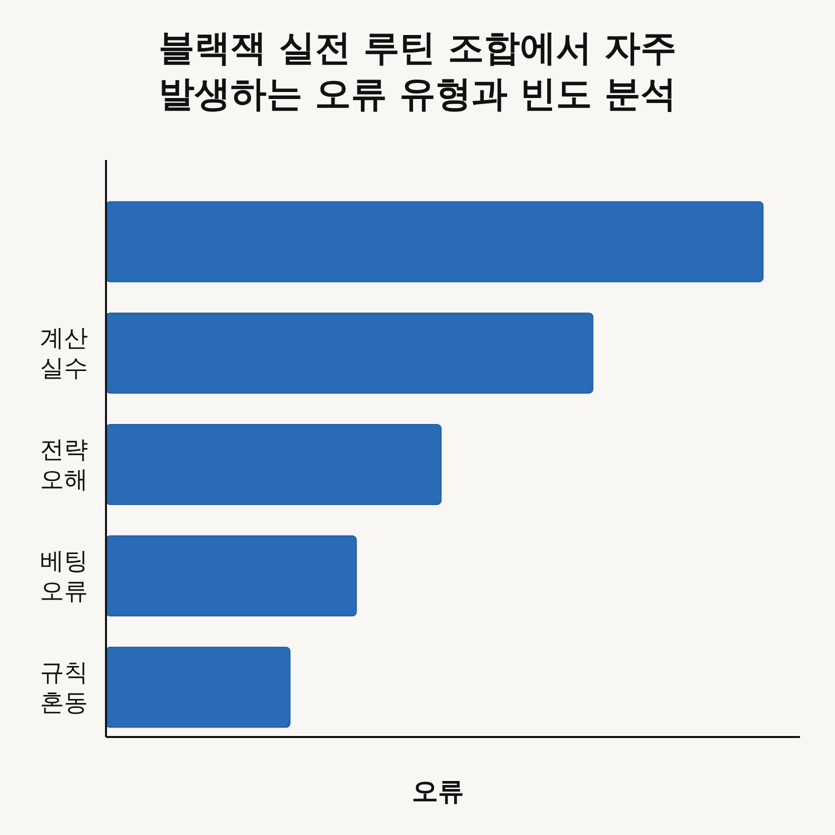 The image size is (835, 835). I want to click on y-tick-label: 전략 오해, so click(64, 465).